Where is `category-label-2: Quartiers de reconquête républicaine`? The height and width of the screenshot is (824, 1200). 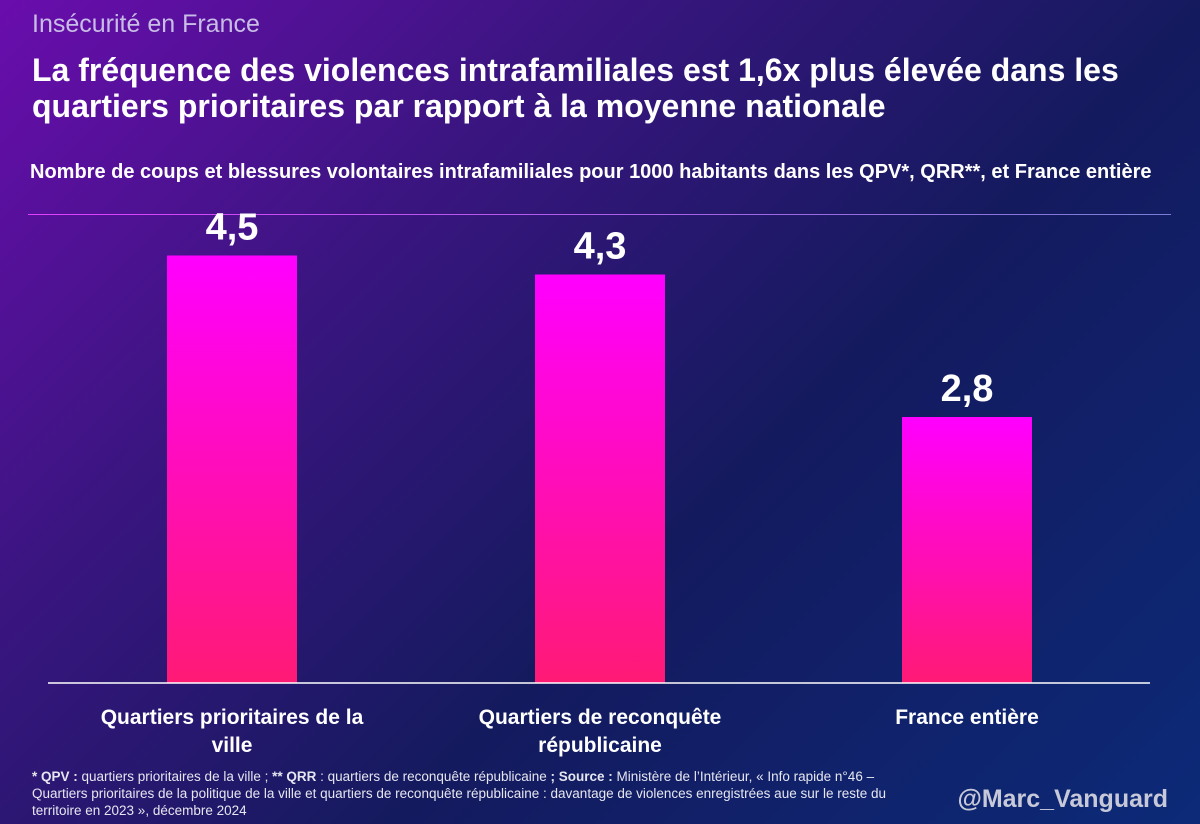 category-label-2: Quartiers de reconquête républicaine is located at coordinates (600, 731).